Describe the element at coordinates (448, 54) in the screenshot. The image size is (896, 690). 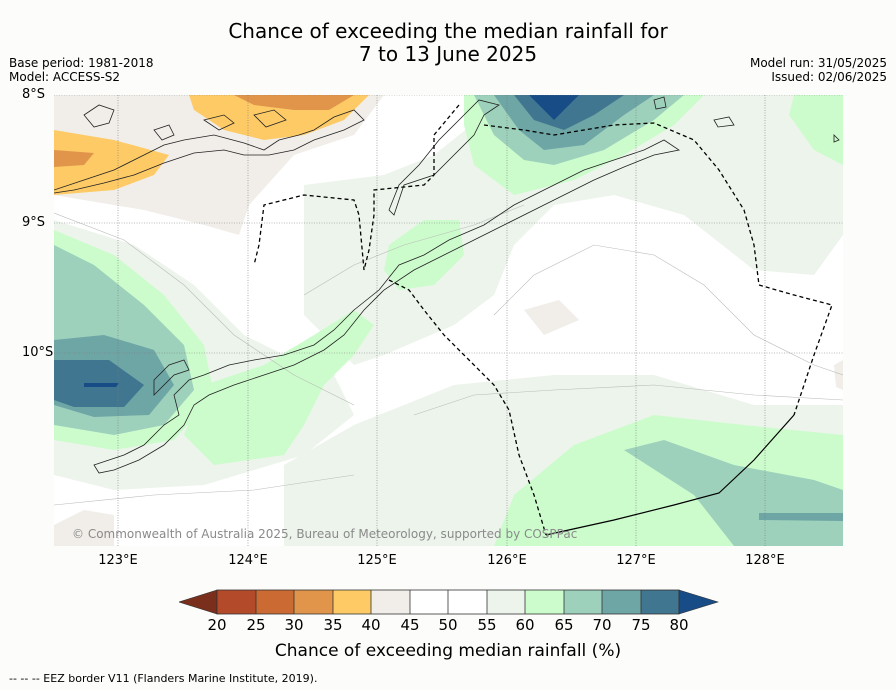
I see `title-line-2: 7 to 13 June 2025` at that location.